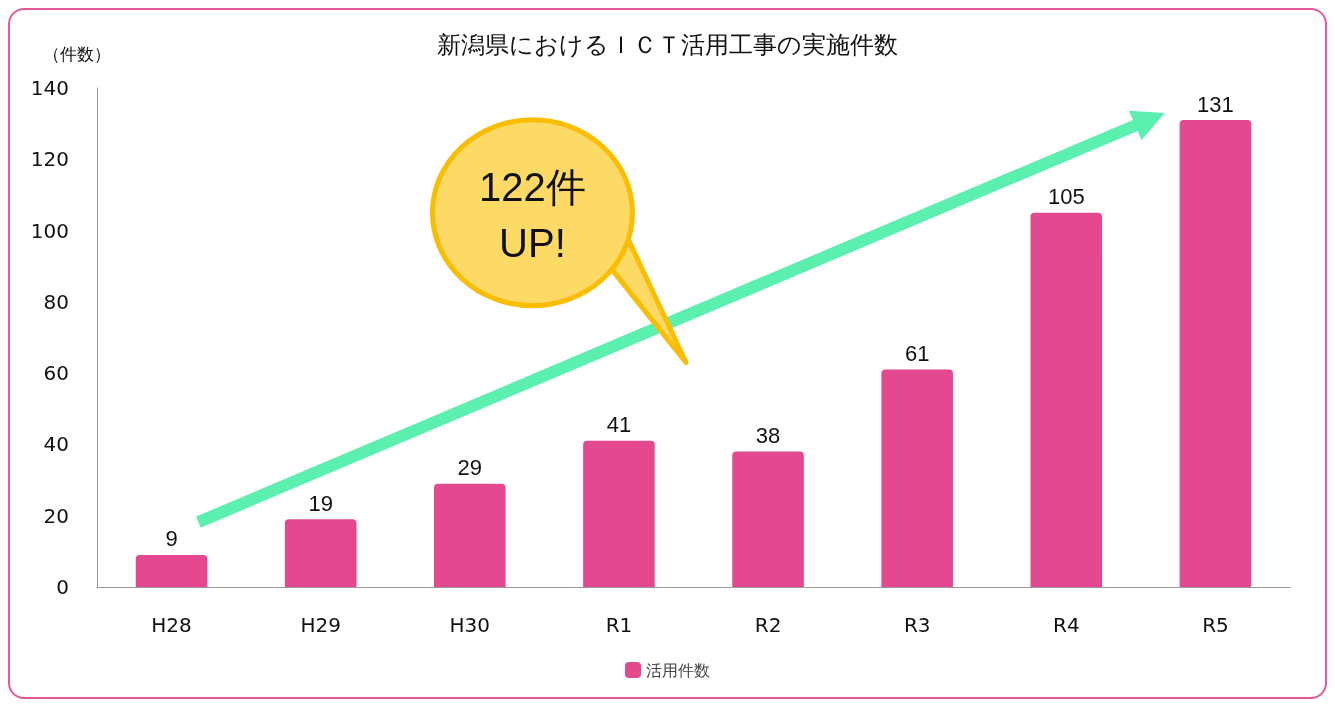 The height and width of the screenshot is (707, 1335). What do you see at coordinates (1066, 625) in the screenshot?
I see `x-tick-label: R4` at bounding box center [1066, 625].